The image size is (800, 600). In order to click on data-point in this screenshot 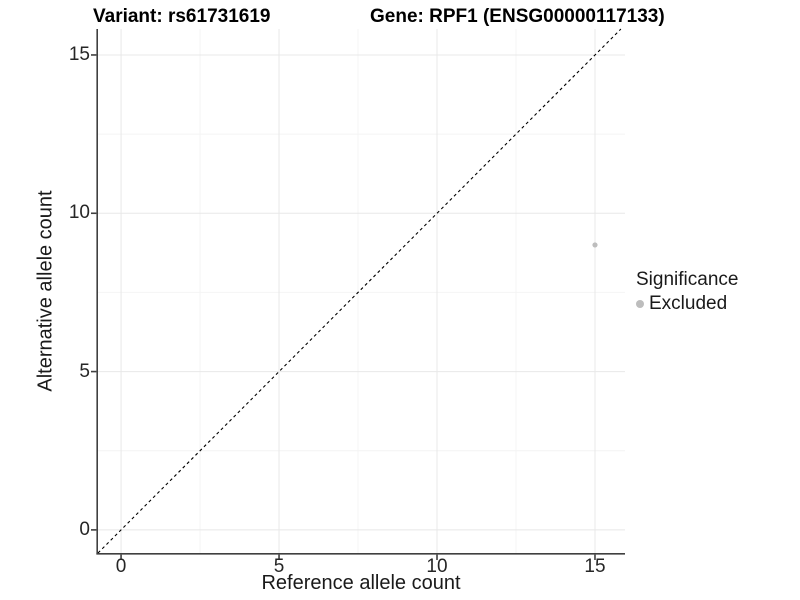, I will do `click(595, 245)`.